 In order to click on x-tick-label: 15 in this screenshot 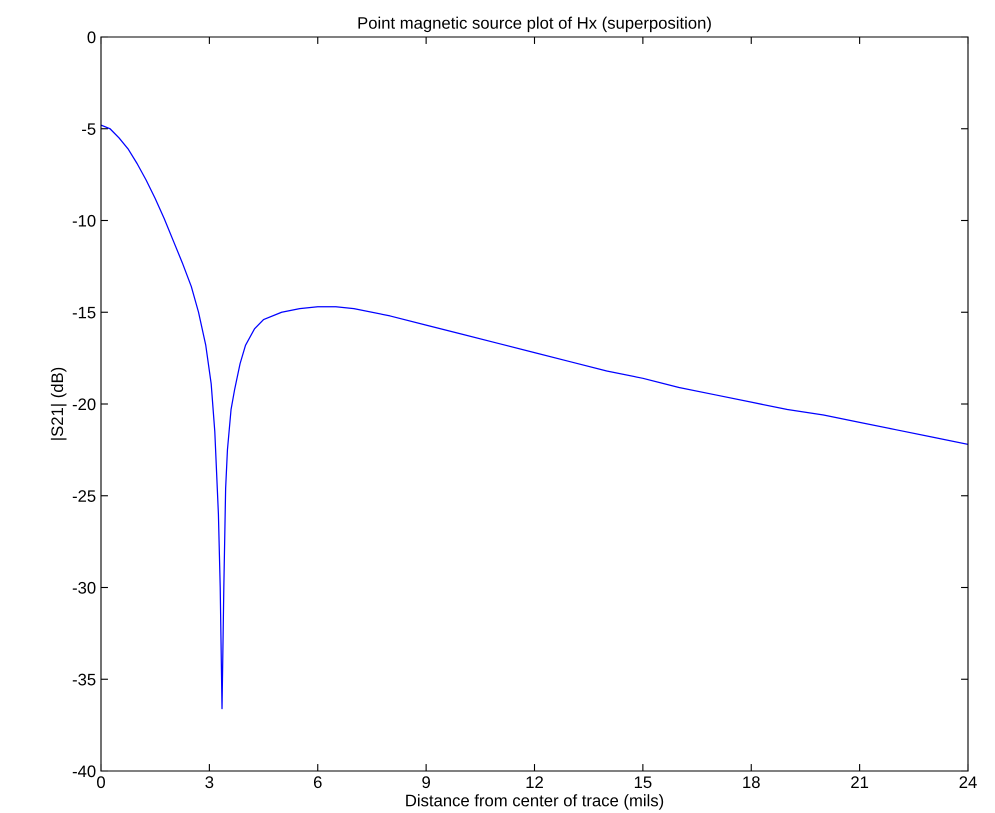, I will do `click(643, 782)`.